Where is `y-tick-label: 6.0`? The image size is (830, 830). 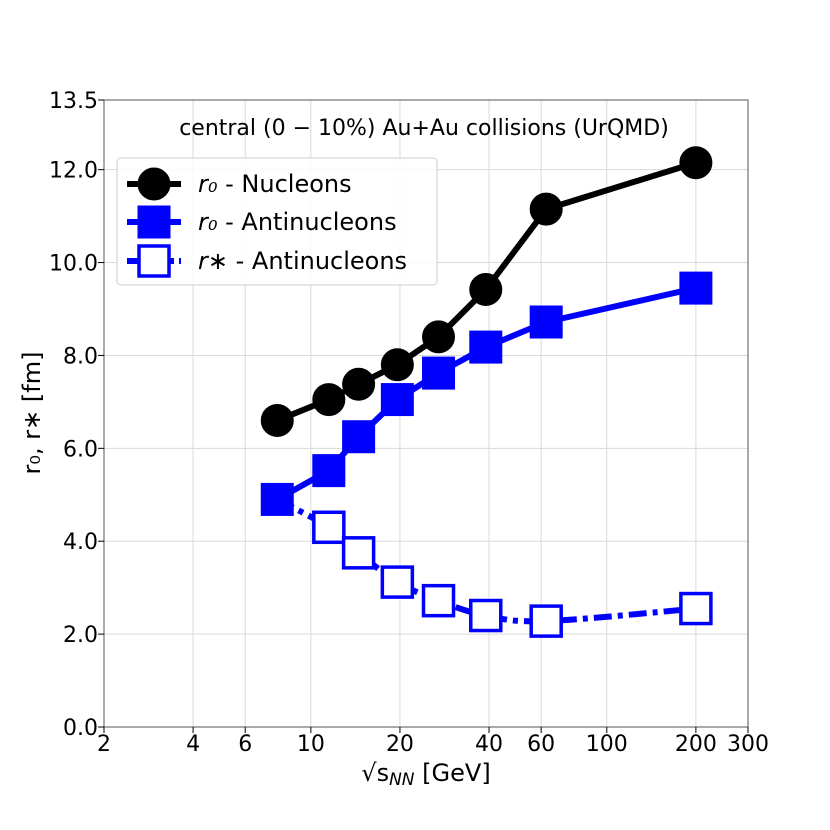
y-tick-label: 6.0 is located at coordinates (80, 449).